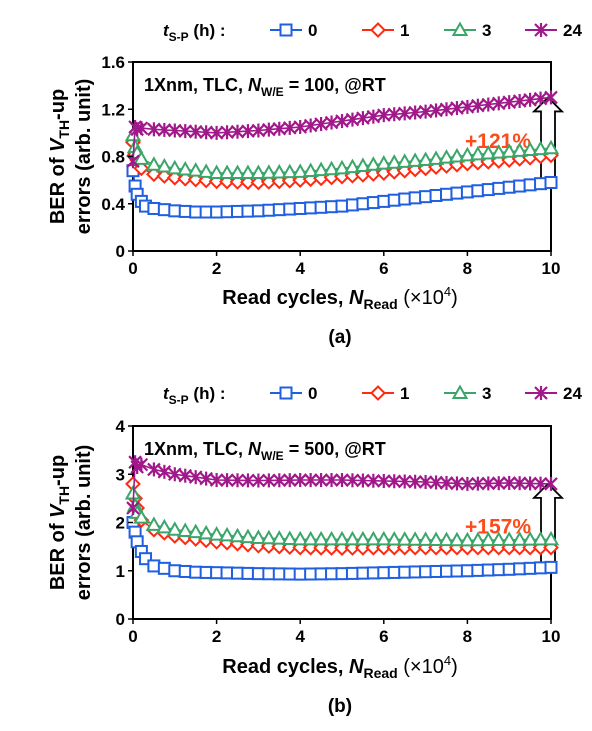  I want to click on x-axis-title: Read cycles, NRead (×104), so click(340, 298).